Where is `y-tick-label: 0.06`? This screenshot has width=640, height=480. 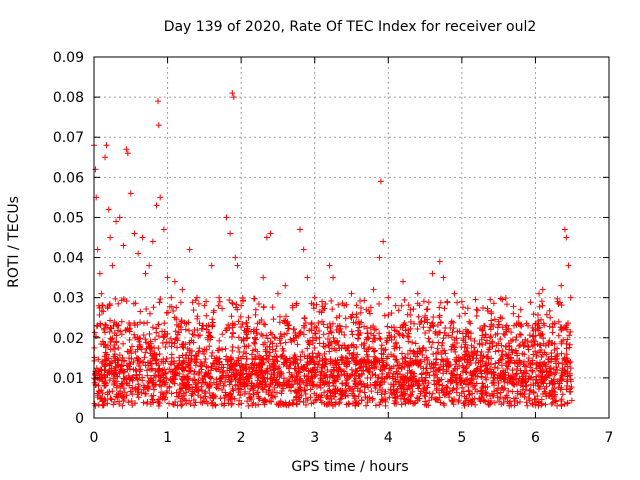
y-tick-label: 0.06 is located at coordinates (68, 178).